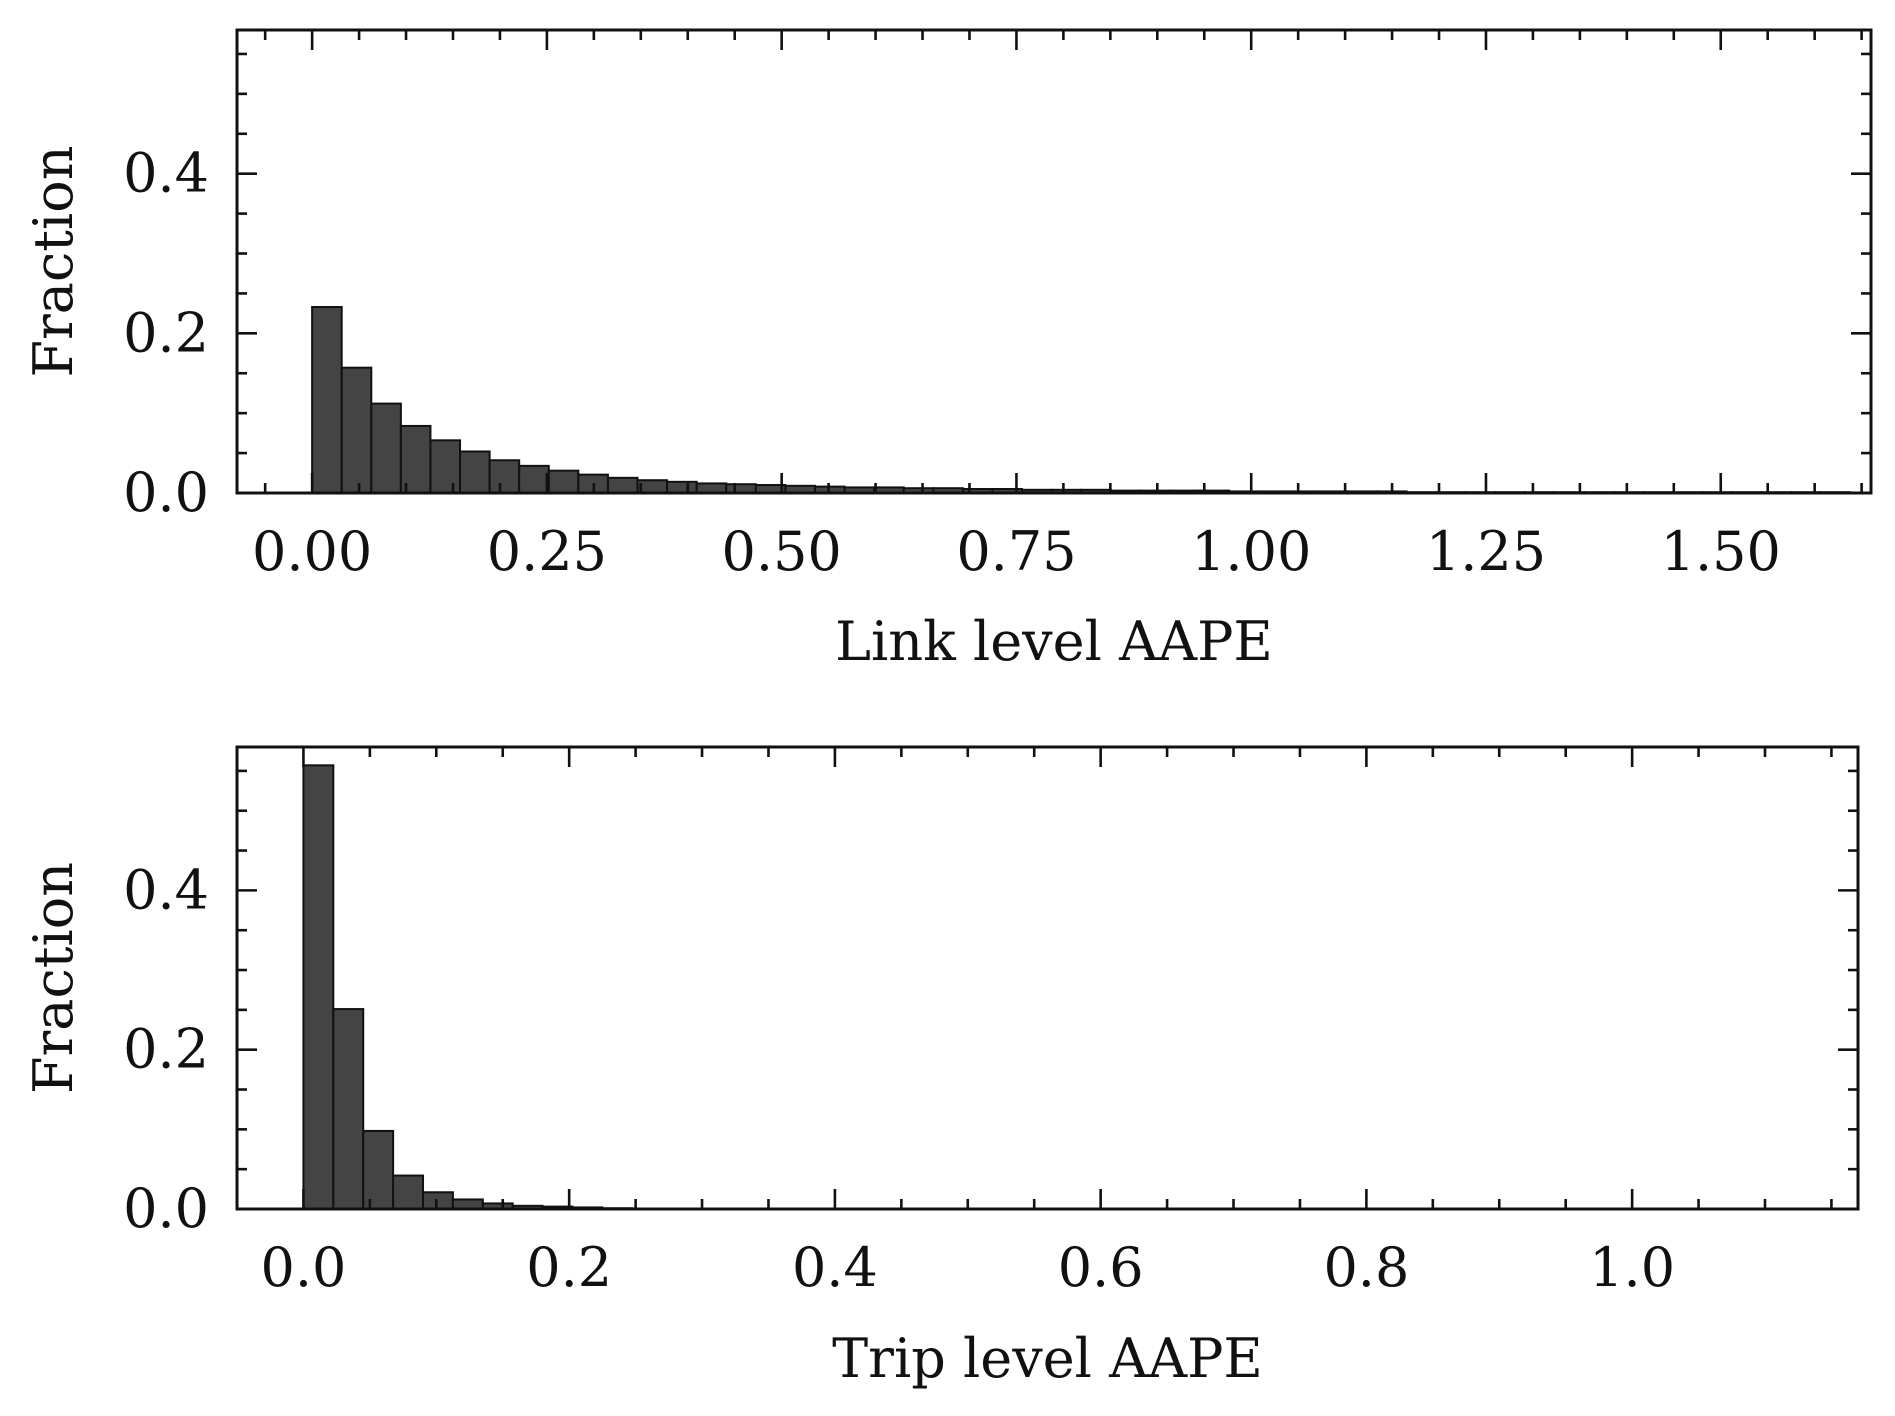 This screenshot has height=1416, width=1895. I want to click on x-tick-label: 0.0, so click(303, 1267).